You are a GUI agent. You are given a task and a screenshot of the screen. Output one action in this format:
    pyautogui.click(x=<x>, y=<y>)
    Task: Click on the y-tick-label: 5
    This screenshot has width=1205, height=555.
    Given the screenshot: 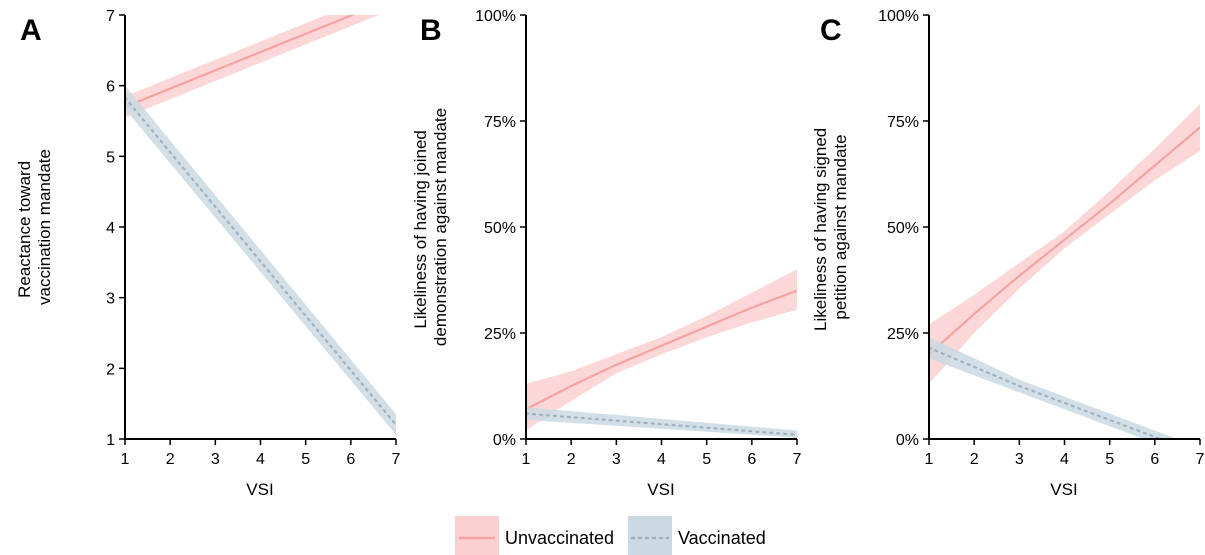 What is the action you would take?
    pyautogui.click(x=110, y=157)
    